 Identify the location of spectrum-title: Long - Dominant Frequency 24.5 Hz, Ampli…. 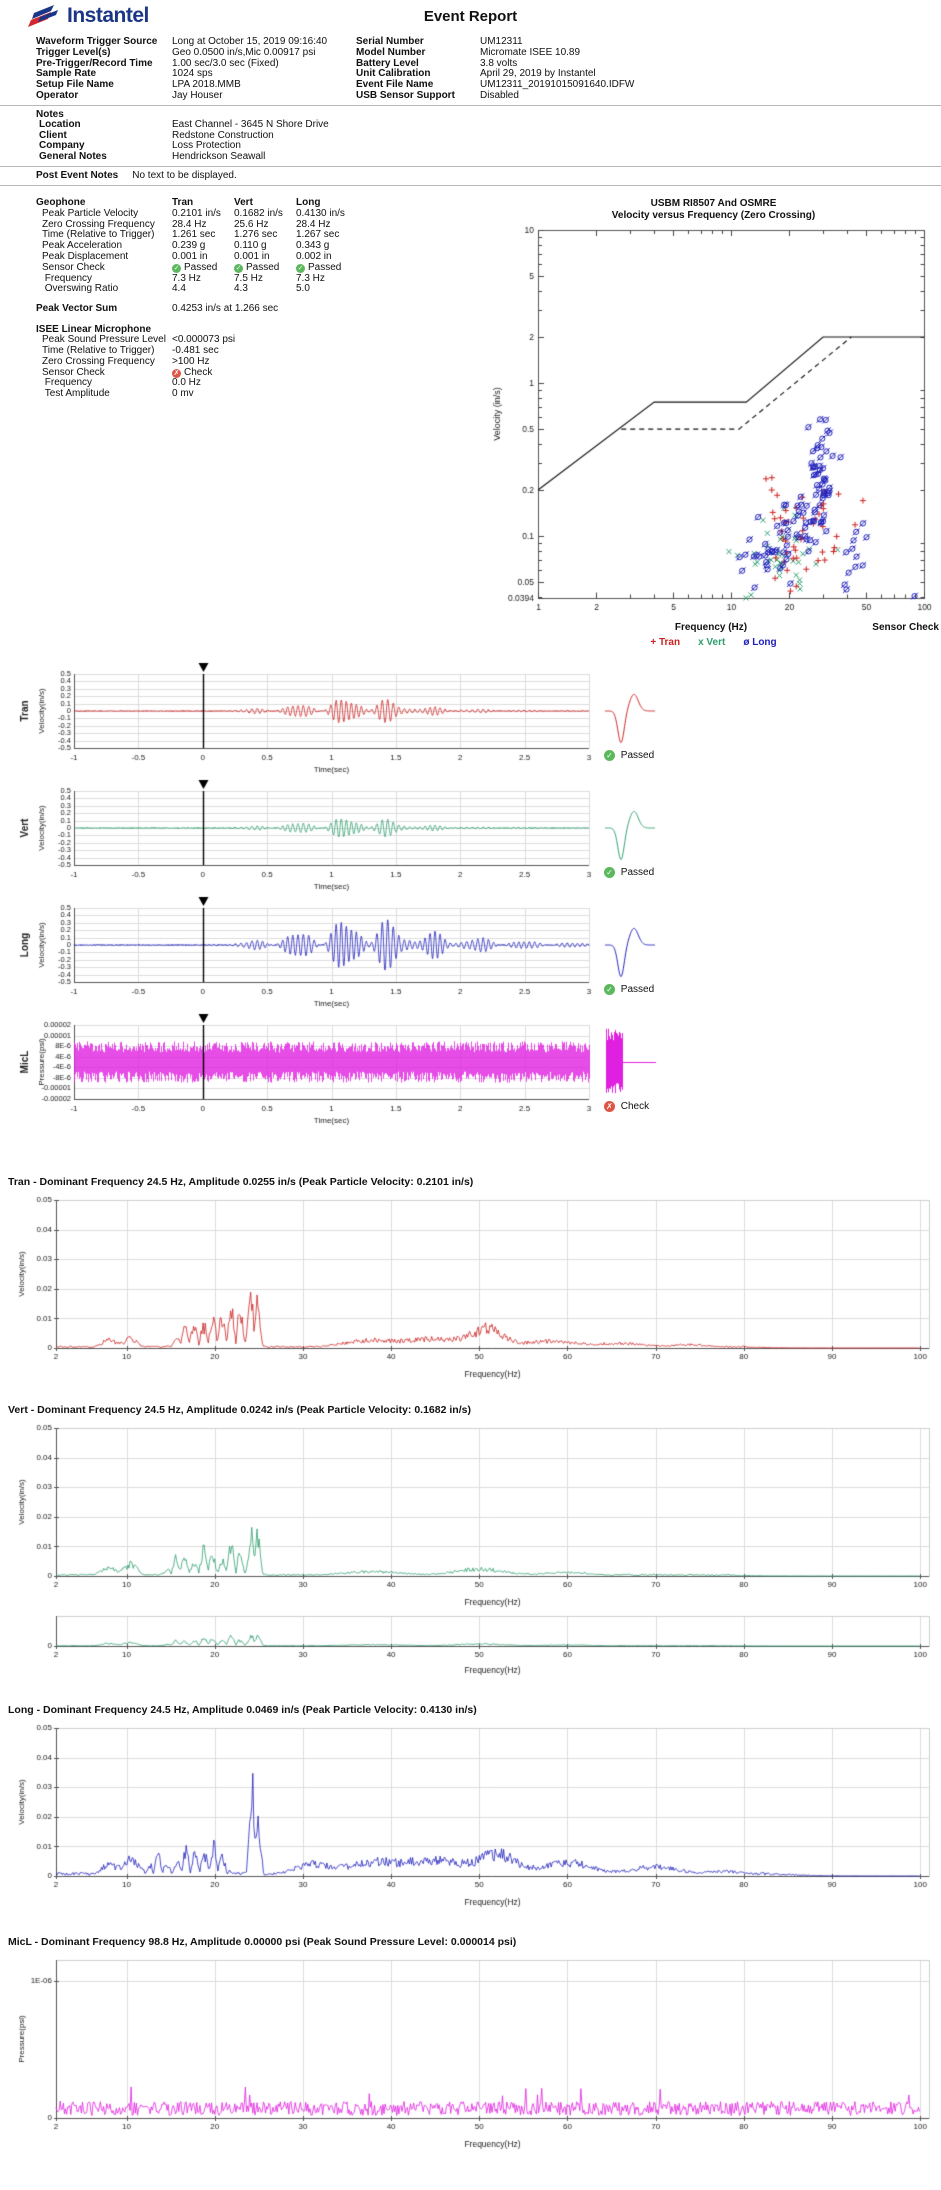
(242, 1709).